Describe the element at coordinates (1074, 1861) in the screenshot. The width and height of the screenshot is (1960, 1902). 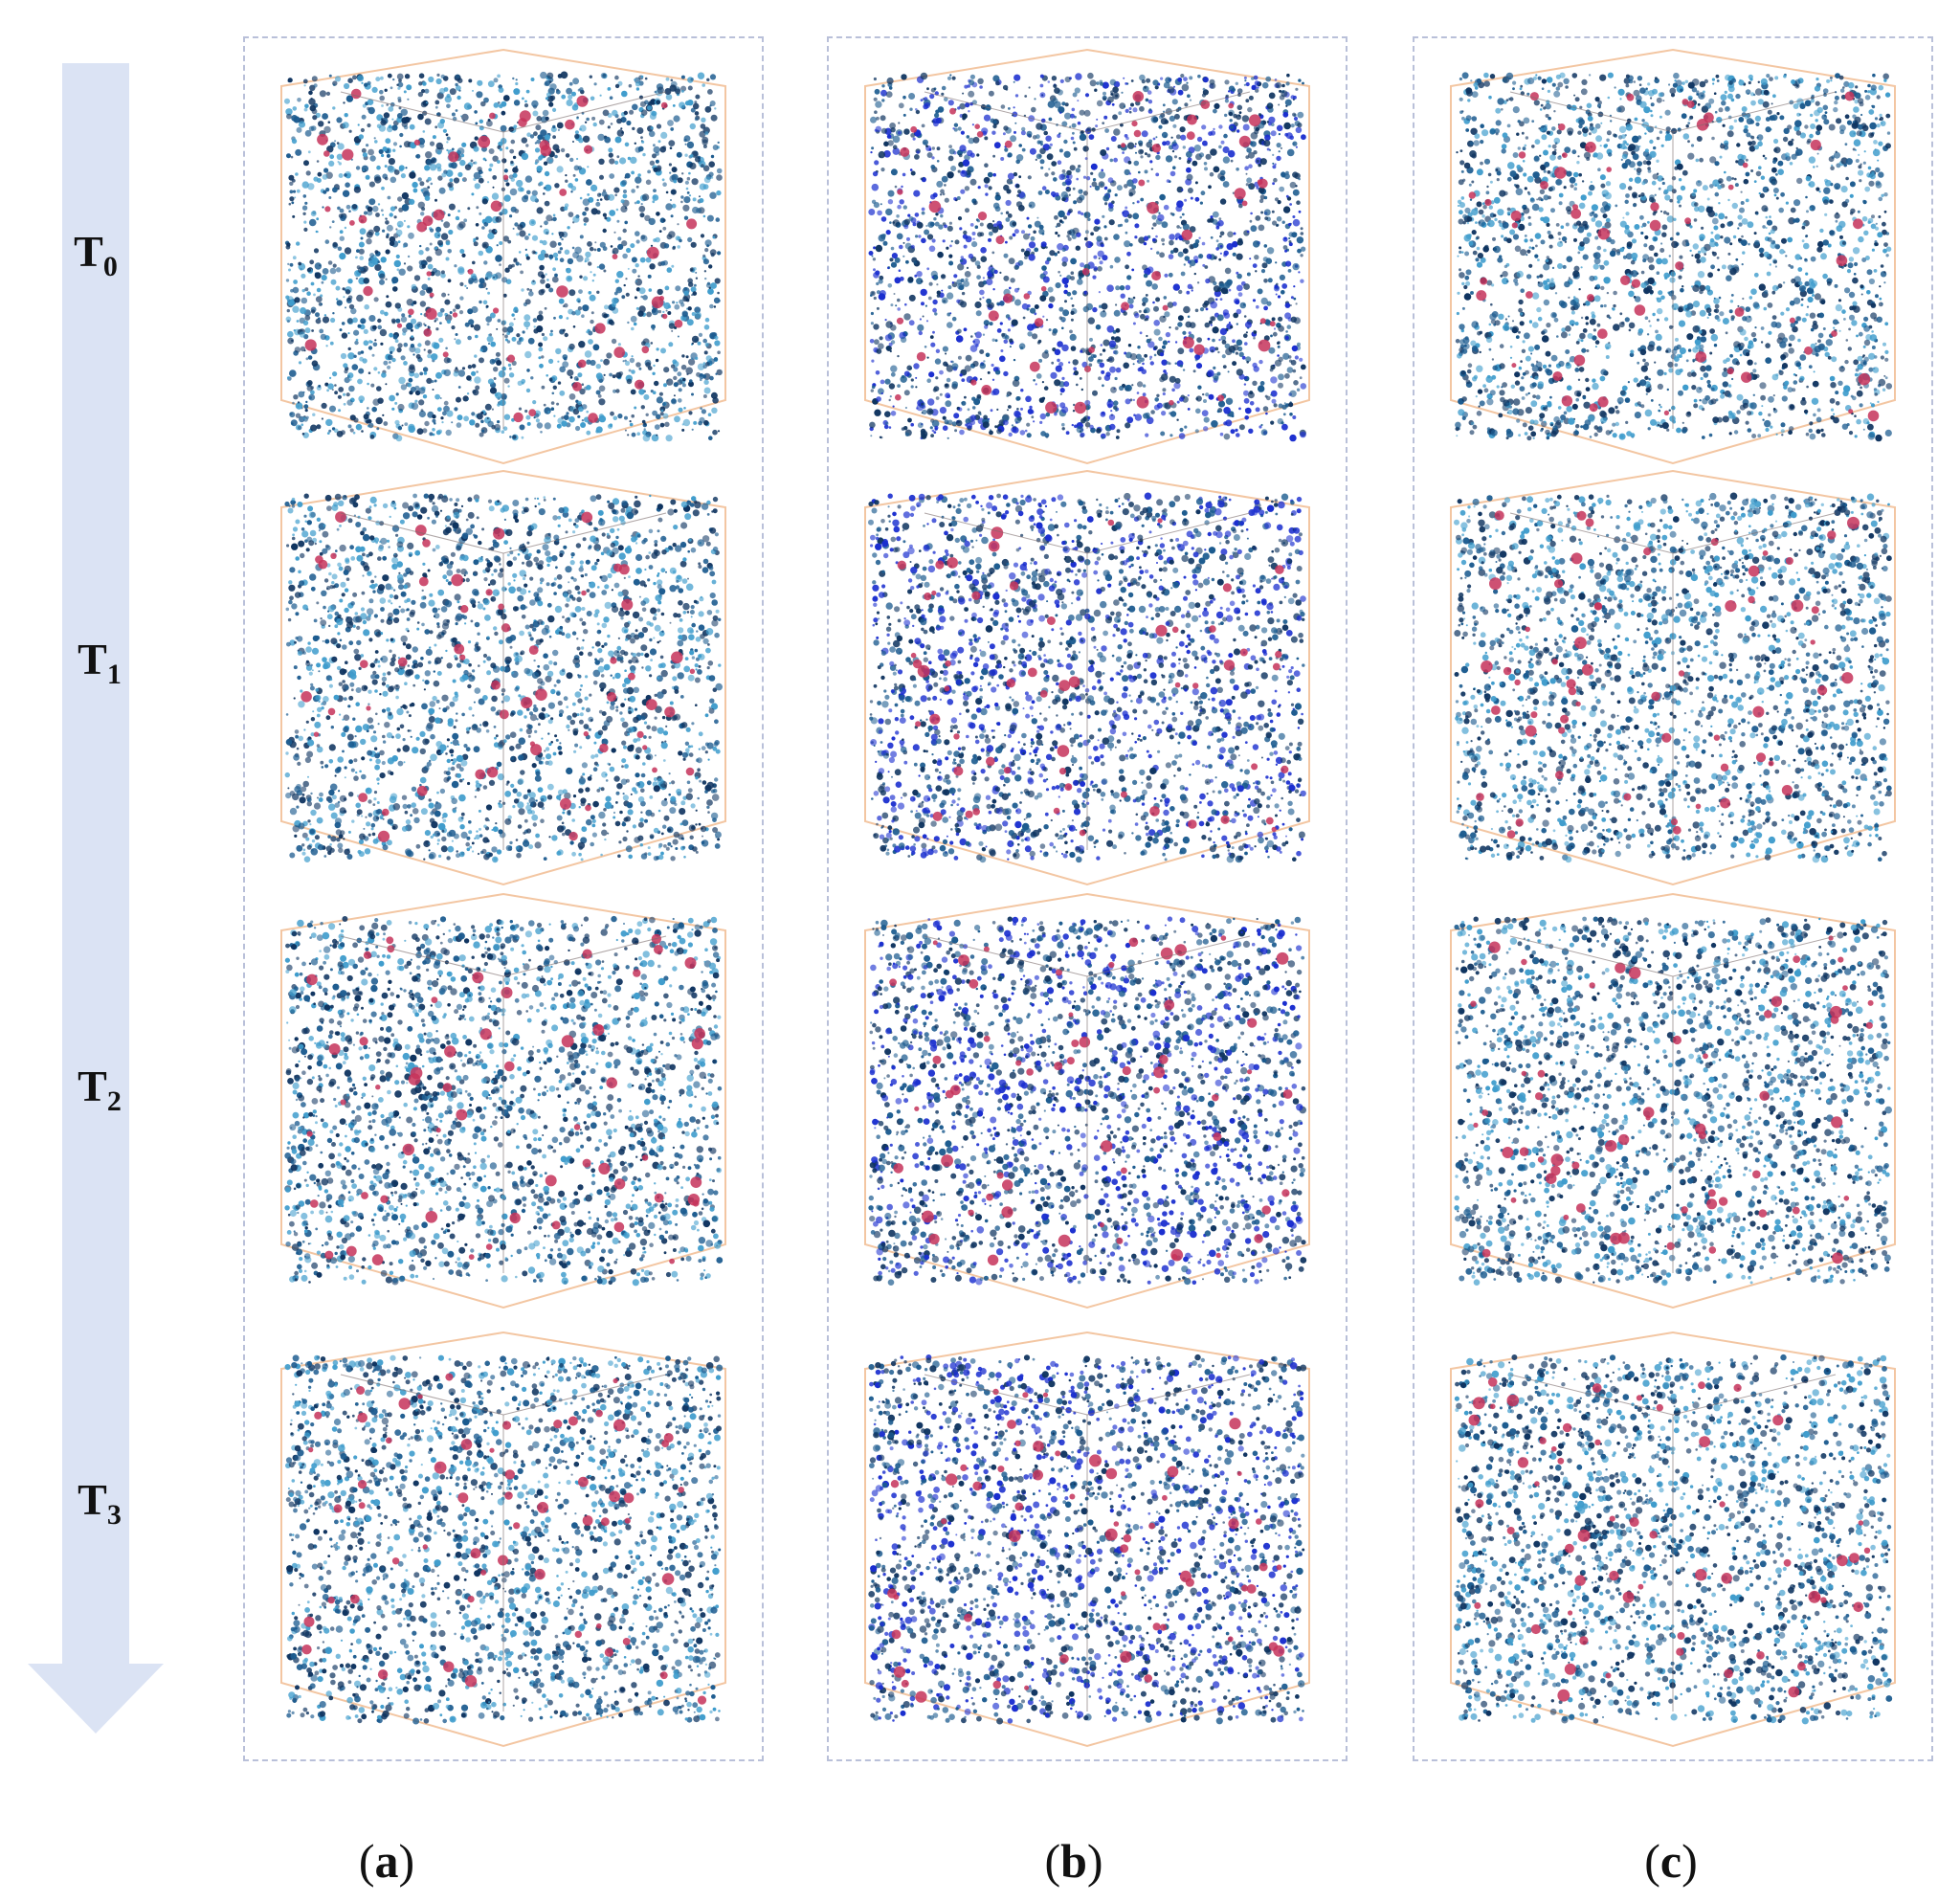
I see `column-label-b: (b)` at that location.